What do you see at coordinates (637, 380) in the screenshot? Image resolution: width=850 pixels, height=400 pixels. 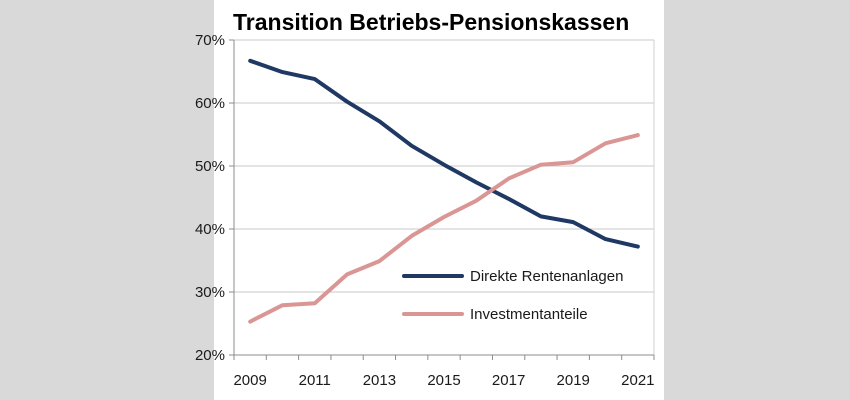 I see `x-tick-label: 2021` at bounding box center [637, 380].